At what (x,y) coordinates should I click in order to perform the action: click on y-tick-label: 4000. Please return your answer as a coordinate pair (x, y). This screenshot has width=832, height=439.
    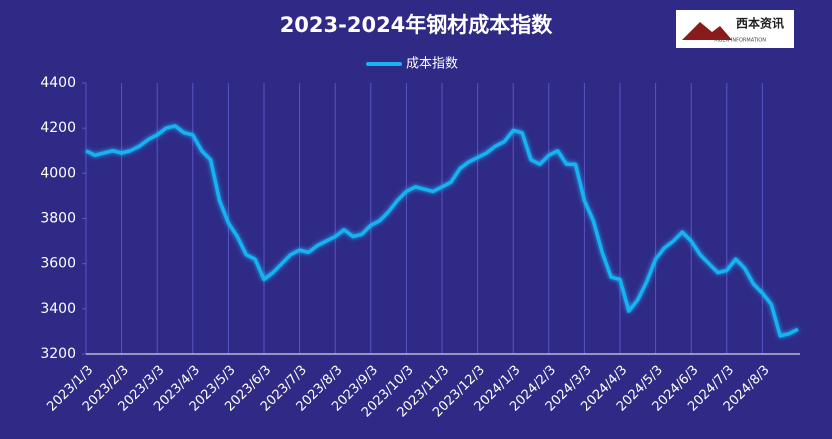
    Looking at the image, I should click on (58, 173).